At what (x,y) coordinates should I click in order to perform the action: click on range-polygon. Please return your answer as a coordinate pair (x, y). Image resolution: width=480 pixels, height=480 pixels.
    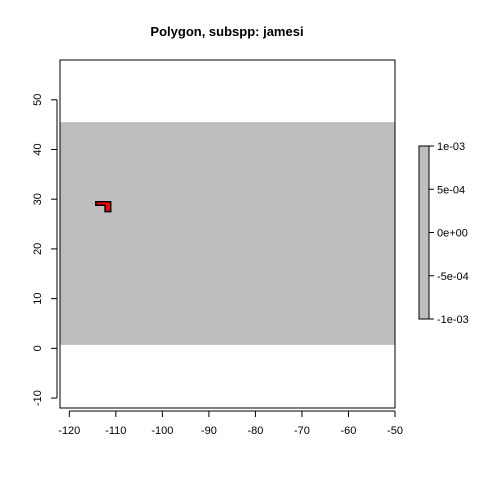
    Looking at the image, I should click on (103, 206).